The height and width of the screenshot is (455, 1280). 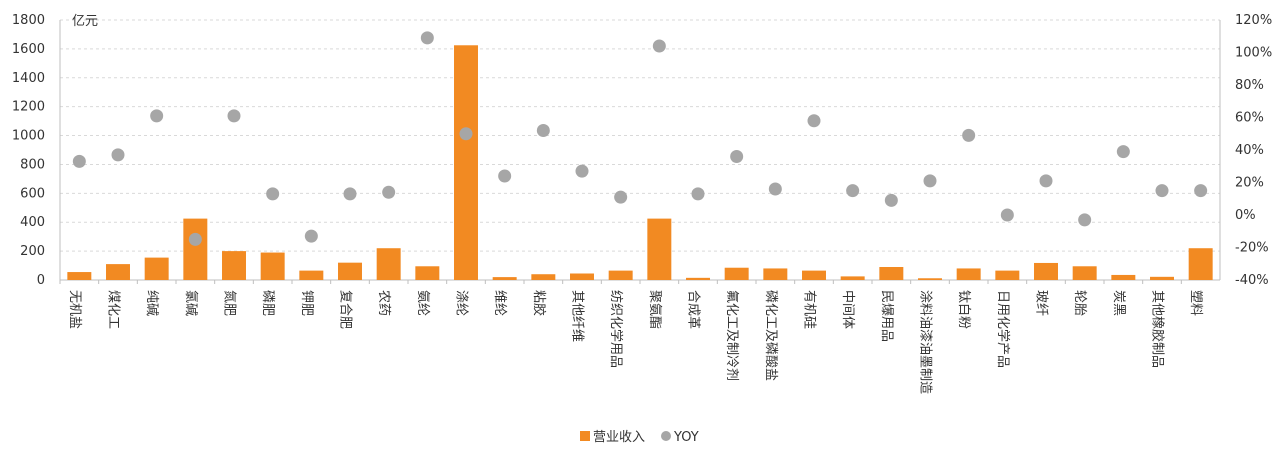 I want to click on x-category-label: 纯碱, so click(x=151, y=303).